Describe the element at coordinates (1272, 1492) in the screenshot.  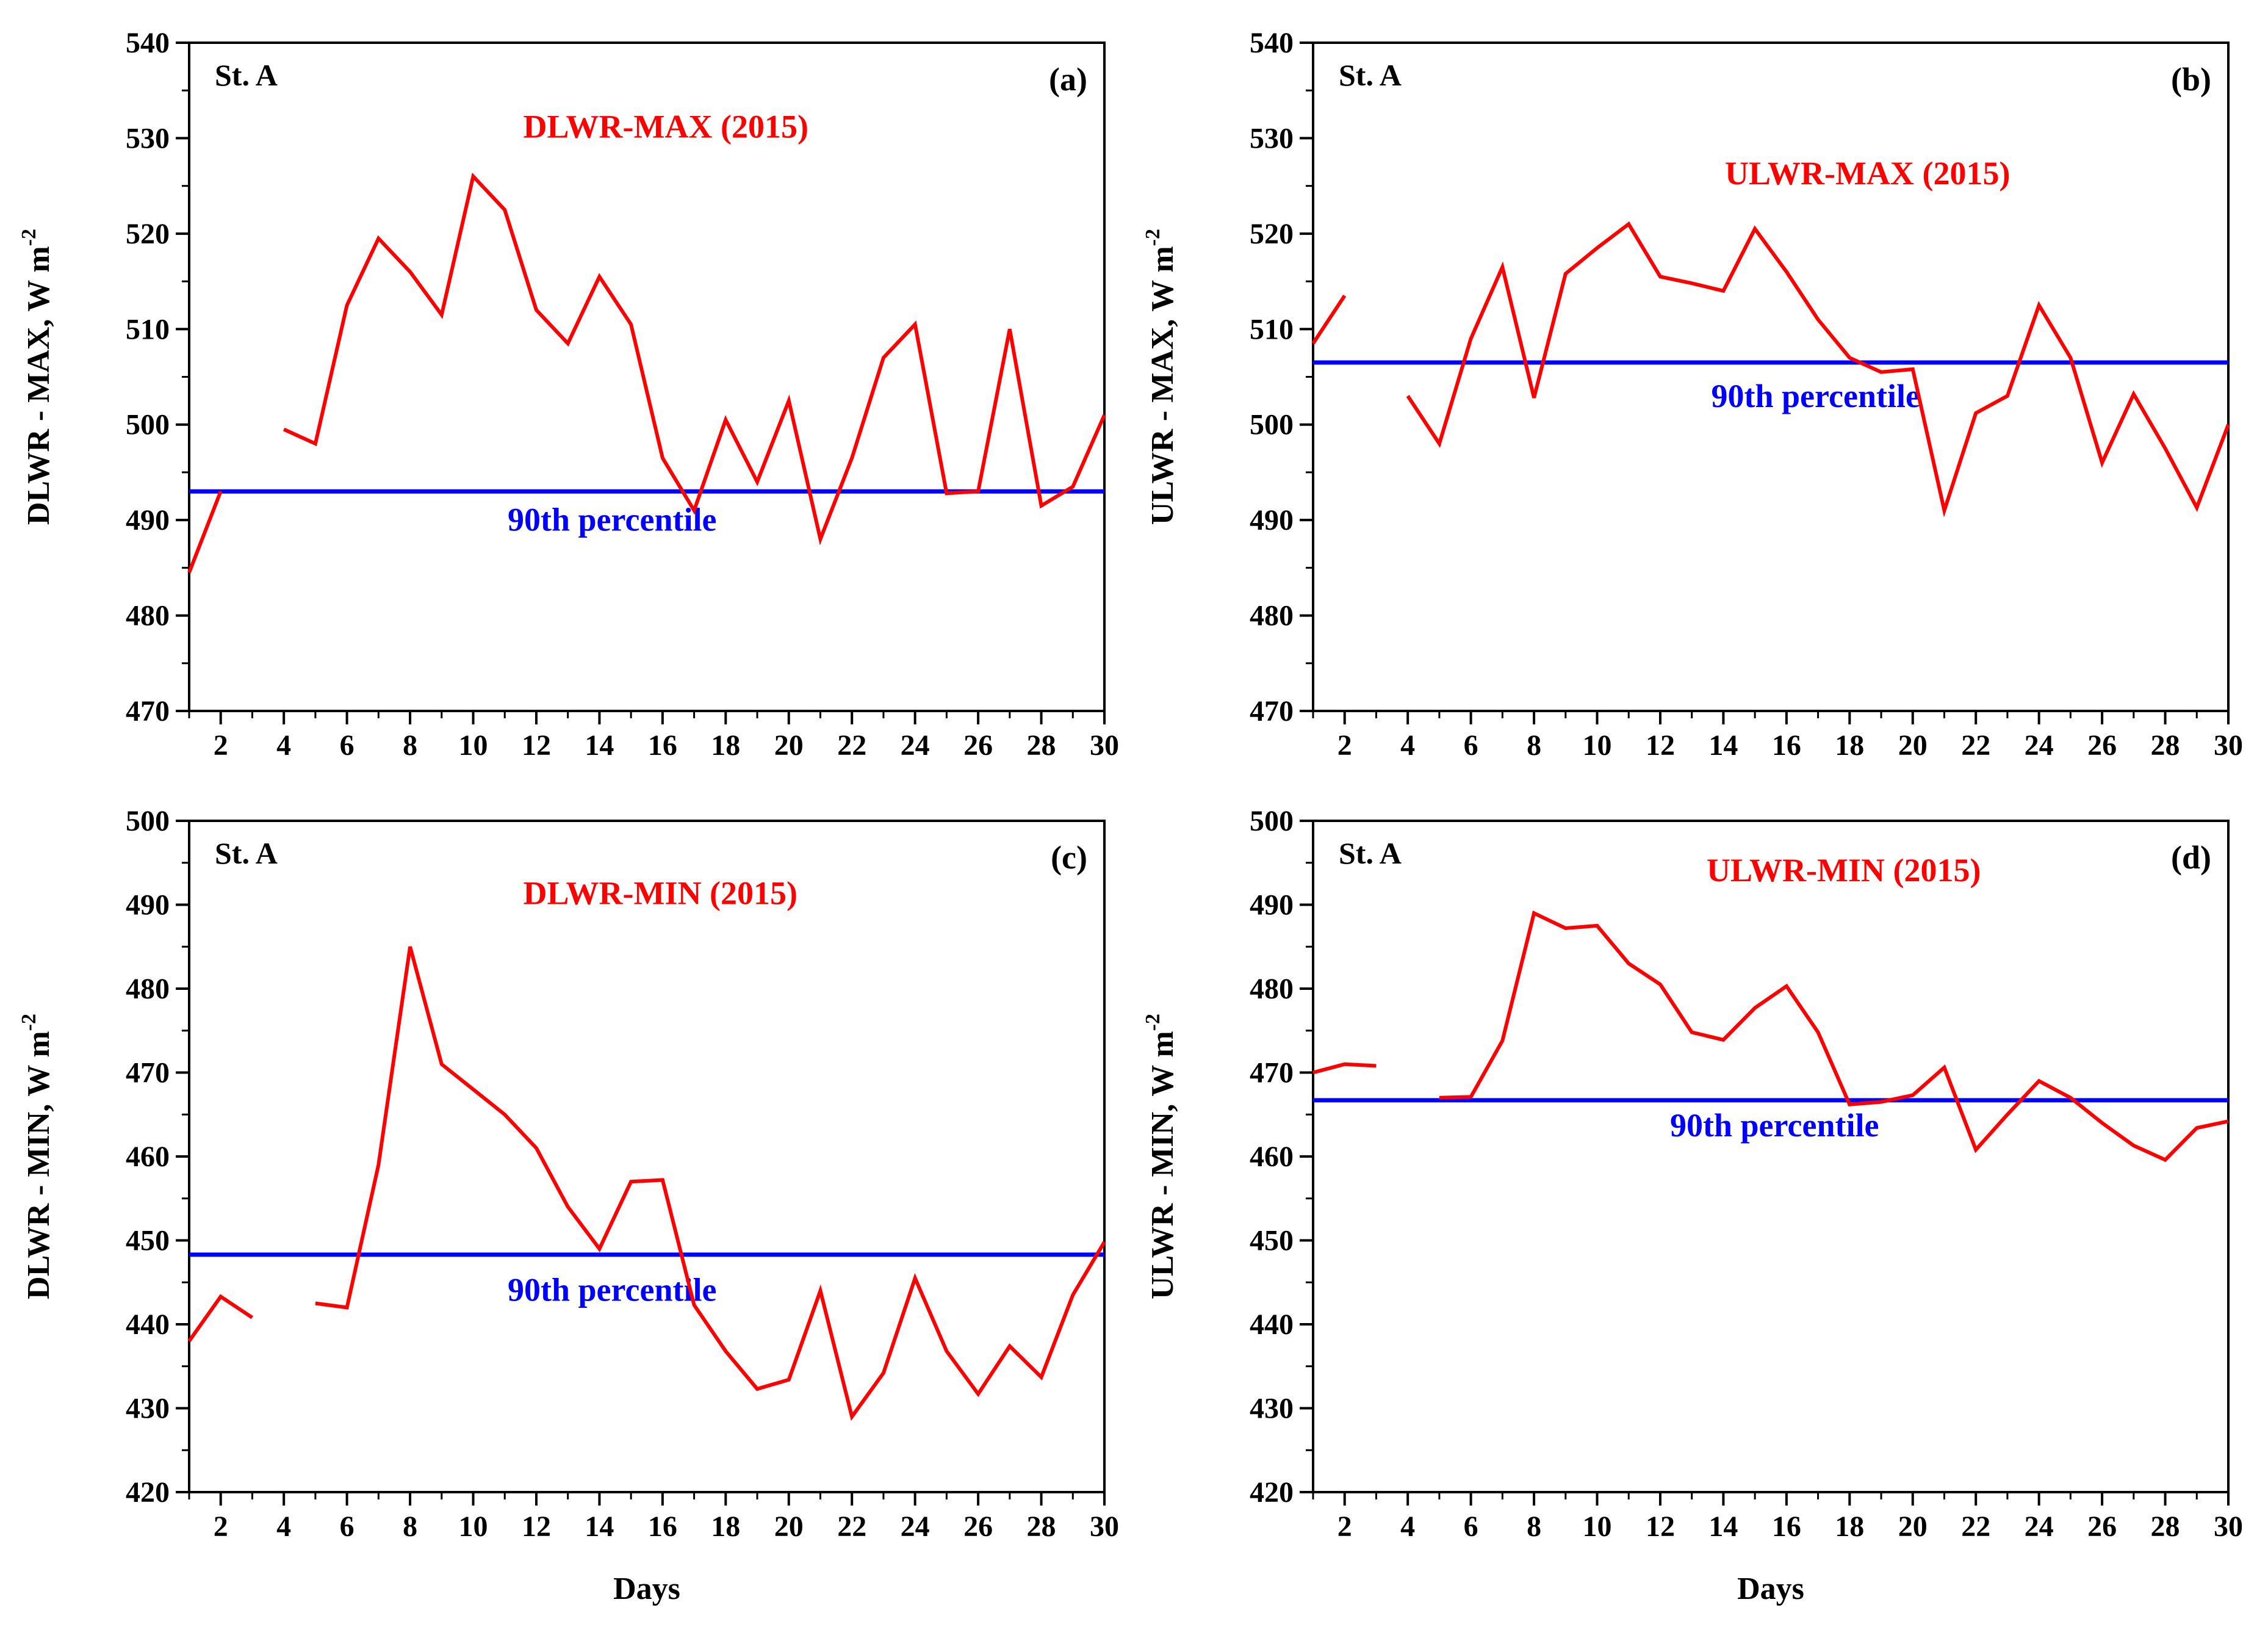
I see `y-tick-label: 420` at that location.